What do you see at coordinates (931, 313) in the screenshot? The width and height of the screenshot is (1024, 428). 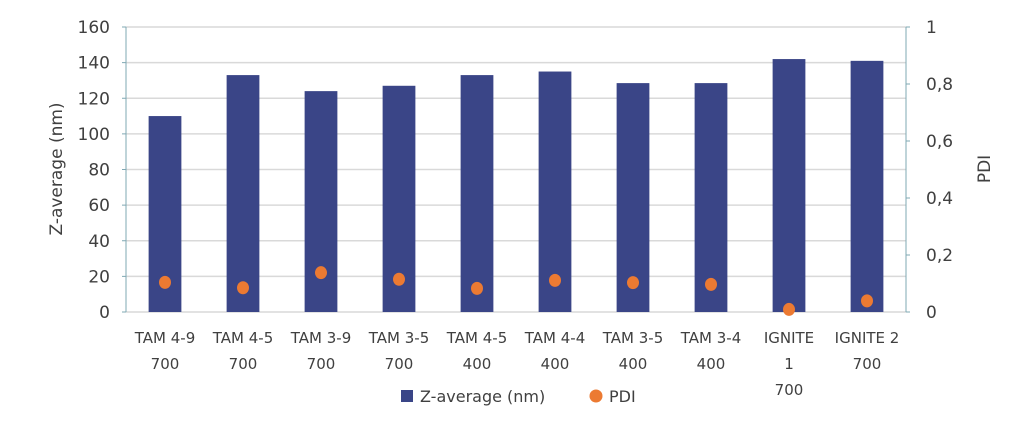 I see `y2-tick-label: 0` at bounding box center [931, 313].